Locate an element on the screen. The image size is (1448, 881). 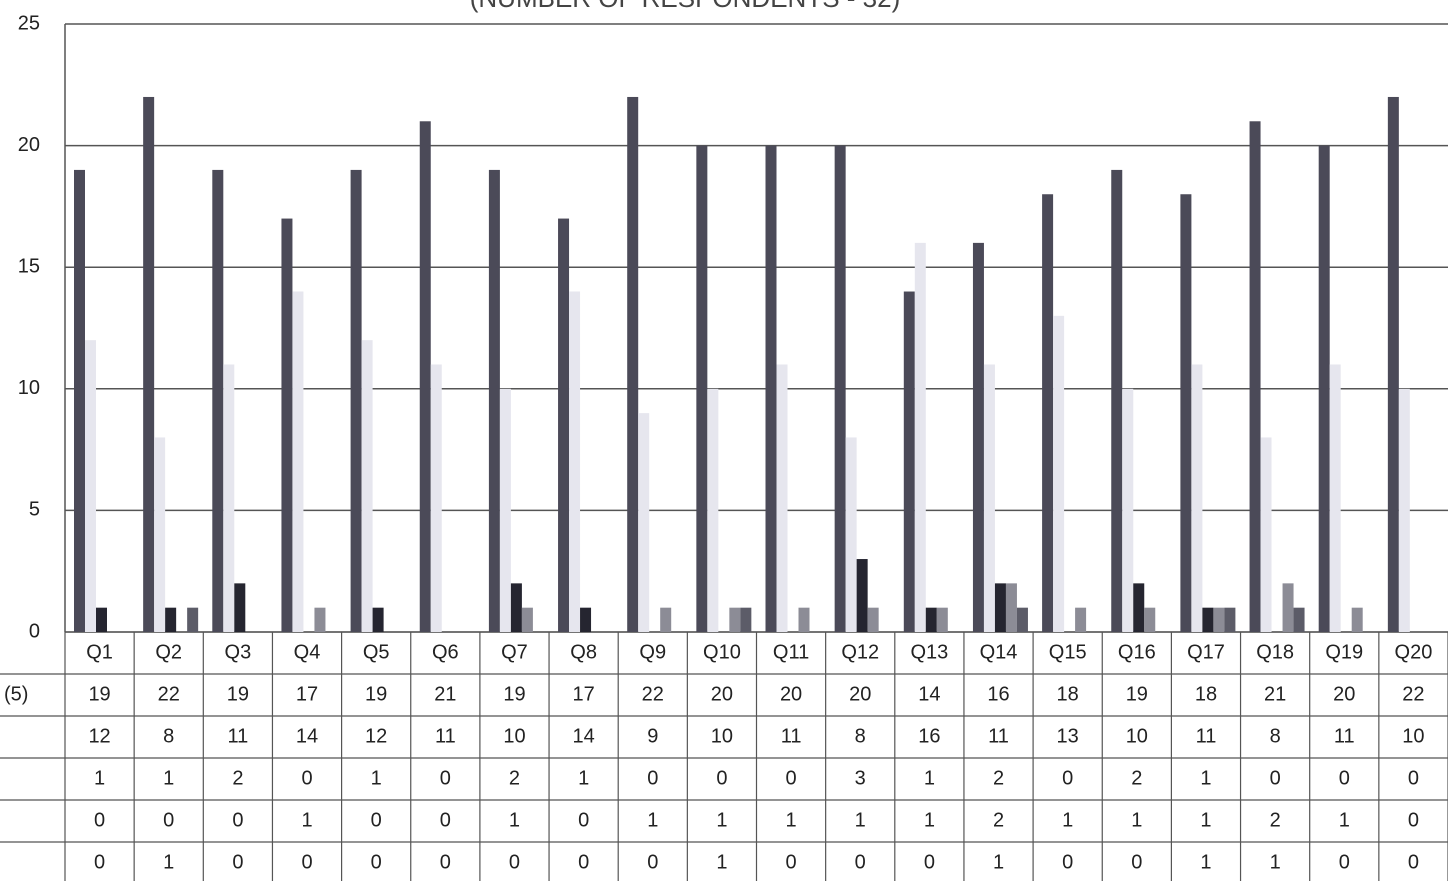
table-cell: 16 is located at coordinates (998, 694).